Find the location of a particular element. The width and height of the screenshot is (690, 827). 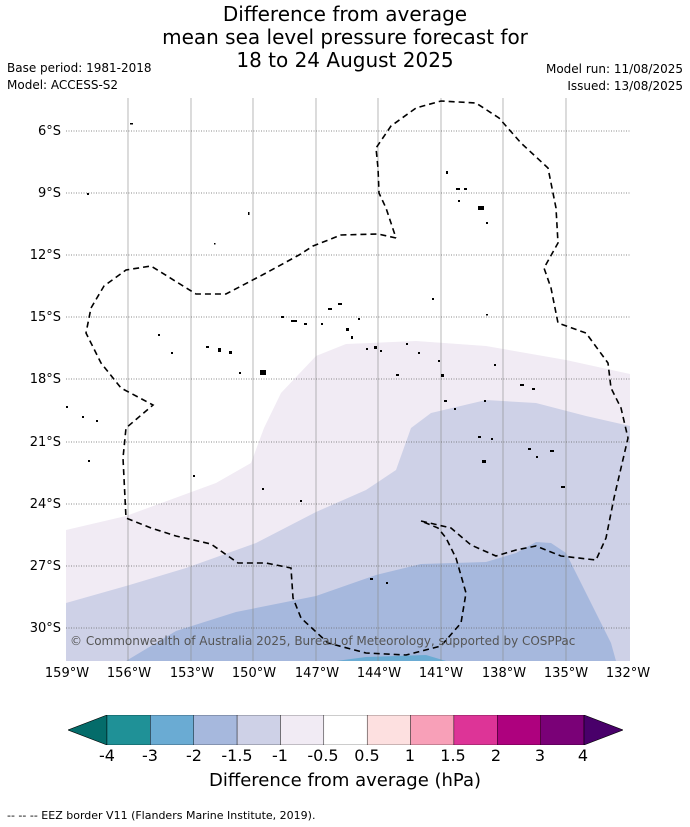

lat-label: 27°S is located at coordinates (45, 566).